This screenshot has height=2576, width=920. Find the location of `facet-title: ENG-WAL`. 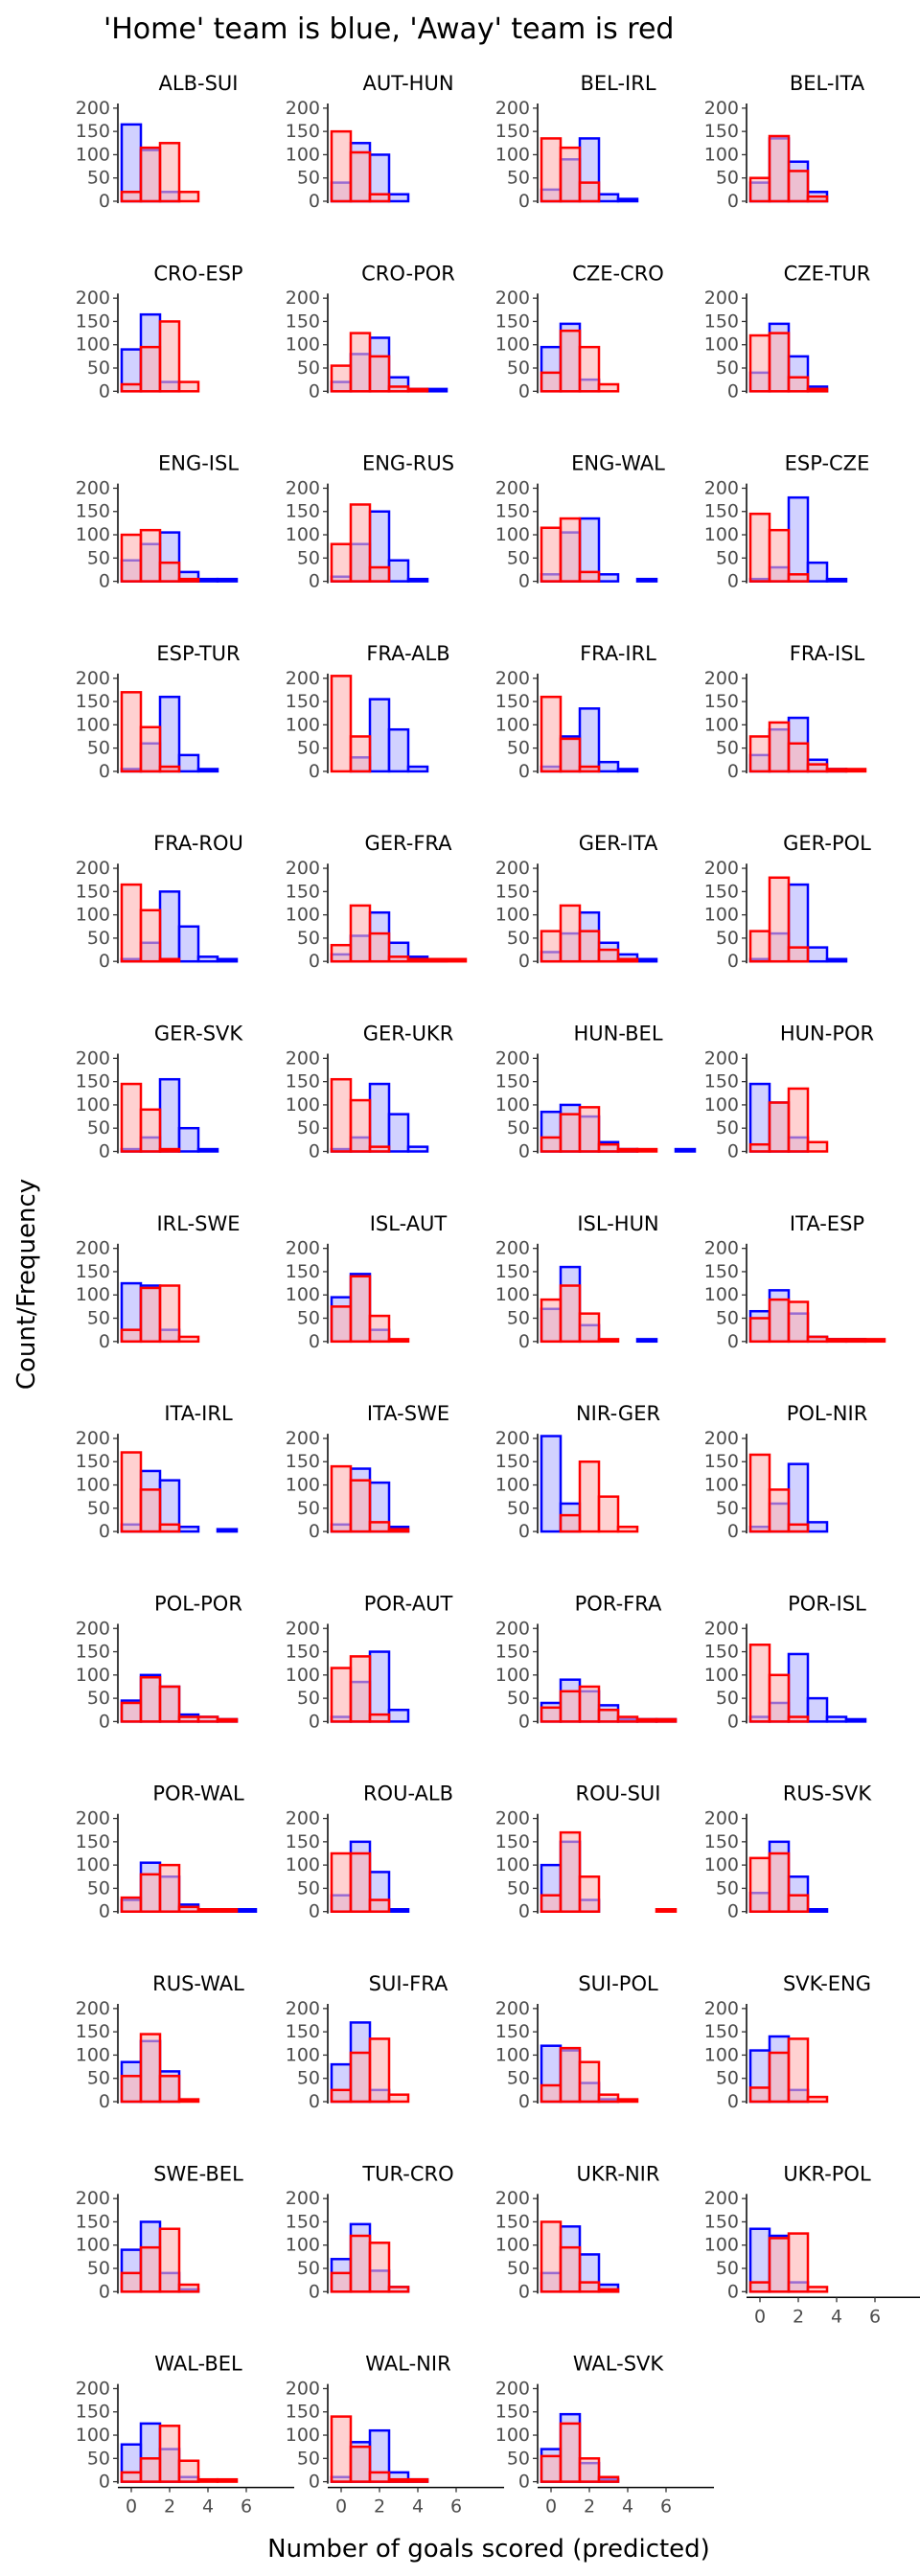

facet-title: ENG-WAL is located at coordinates (618, 463).